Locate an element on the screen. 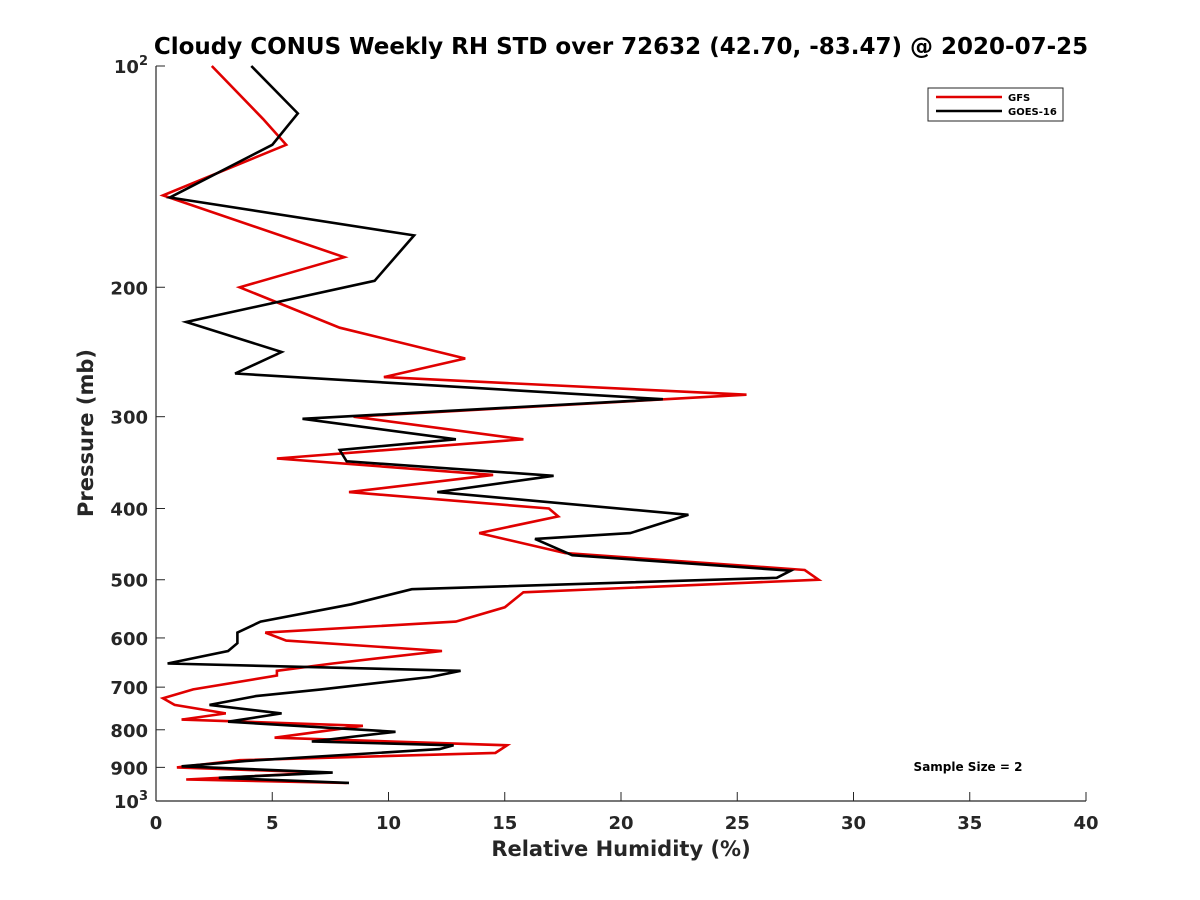 The image size is (1200, 900). y-tick-label: 700 is located at coordinates (129, 688).